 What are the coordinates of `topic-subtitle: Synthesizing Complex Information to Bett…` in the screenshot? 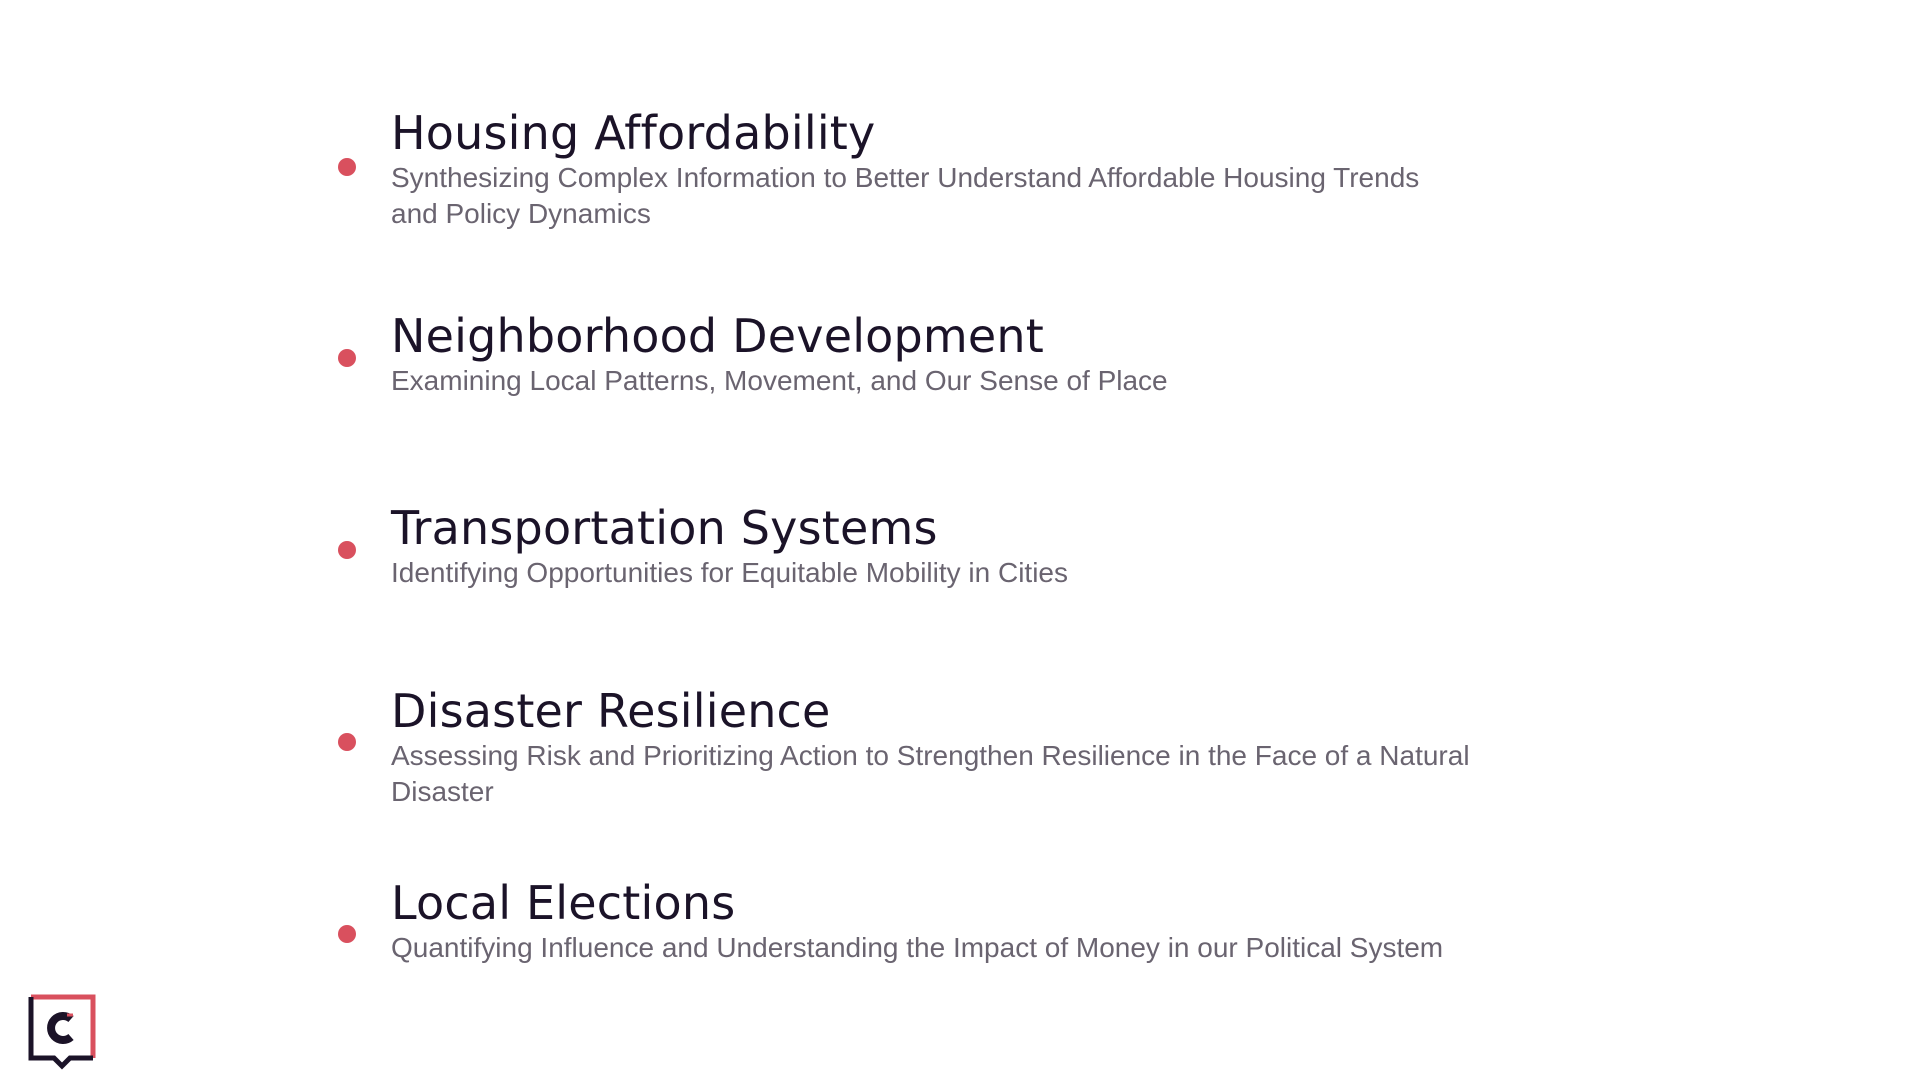 It's located at (905, 195).